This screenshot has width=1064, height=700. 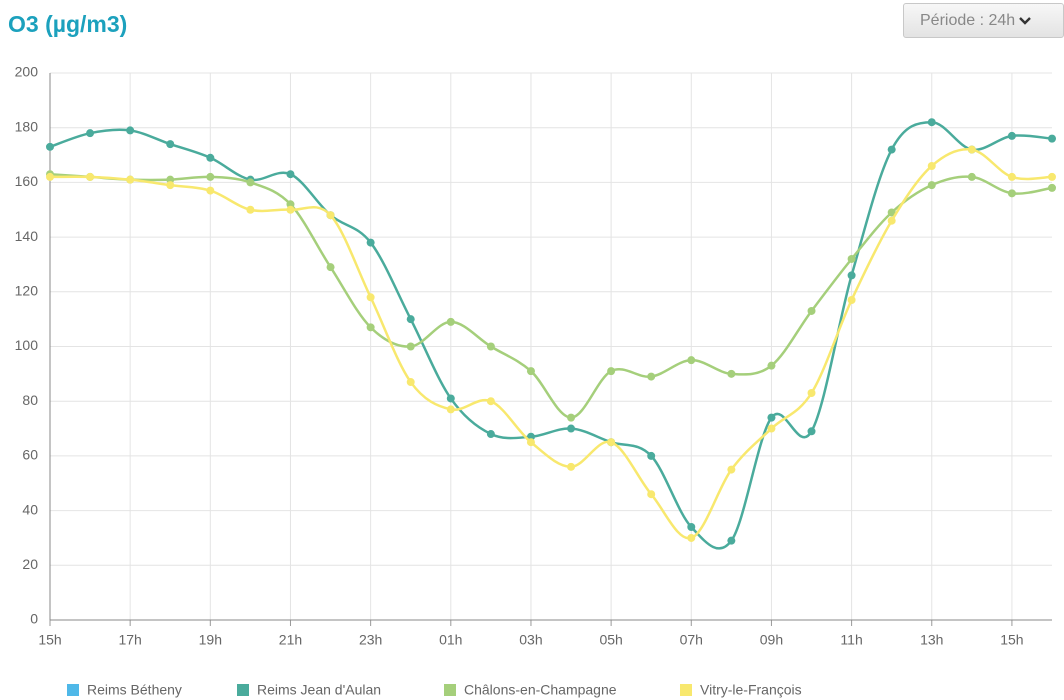 I want to click on legend-item: Reims Jean d'Aulan, so click(x=309, y=690).